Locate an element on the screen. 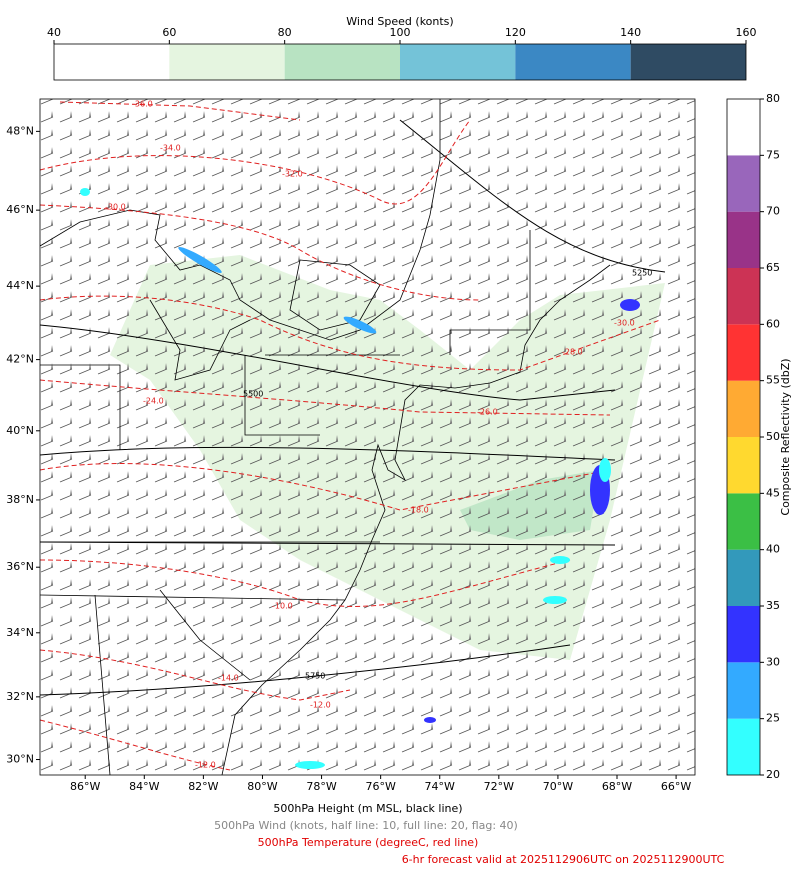  colorbar-tick-label: 75 is located at coordinates (773, 154).